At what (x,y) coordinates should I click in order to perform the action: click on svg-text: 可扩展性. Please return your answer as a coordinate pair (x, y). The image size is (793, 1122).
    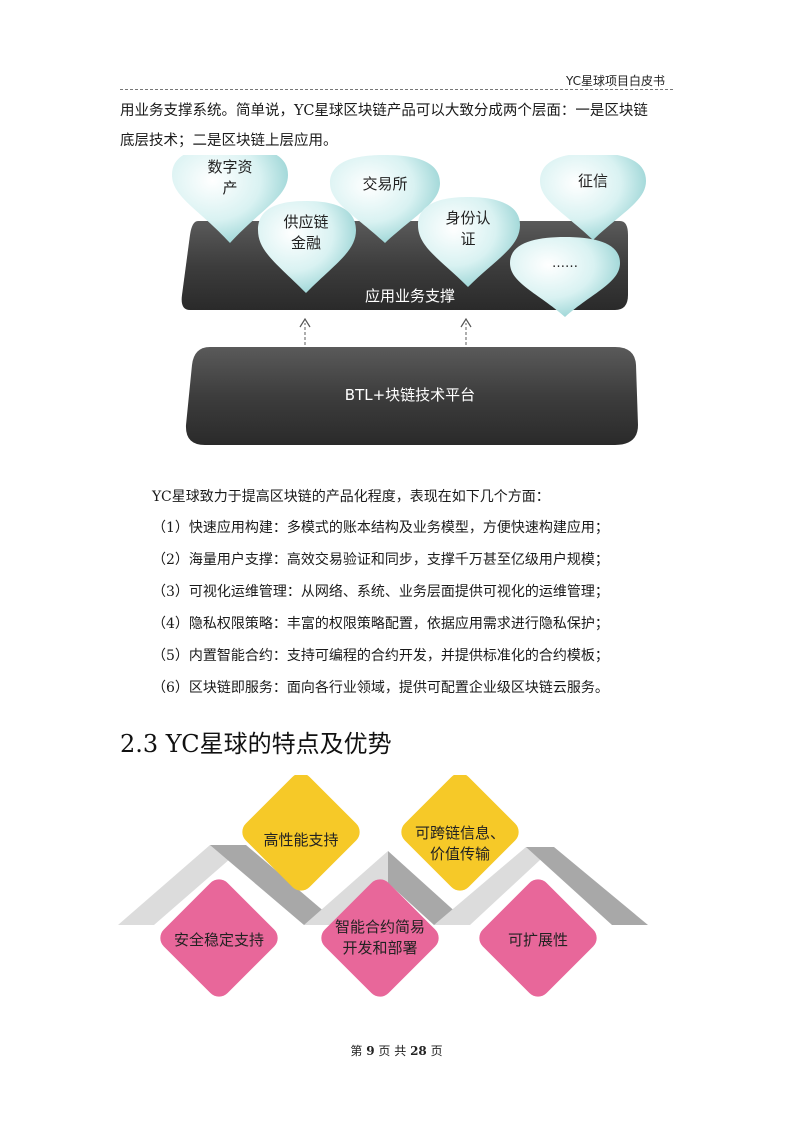
    Looking at the image, I should click on (538, 940).